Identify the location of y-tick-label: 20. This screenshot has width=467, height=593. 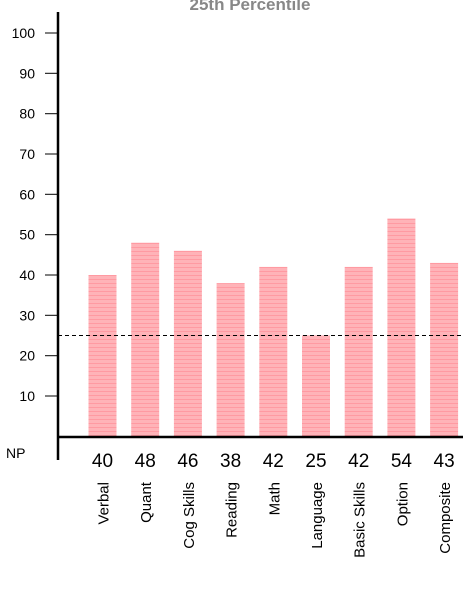
(27, 356).